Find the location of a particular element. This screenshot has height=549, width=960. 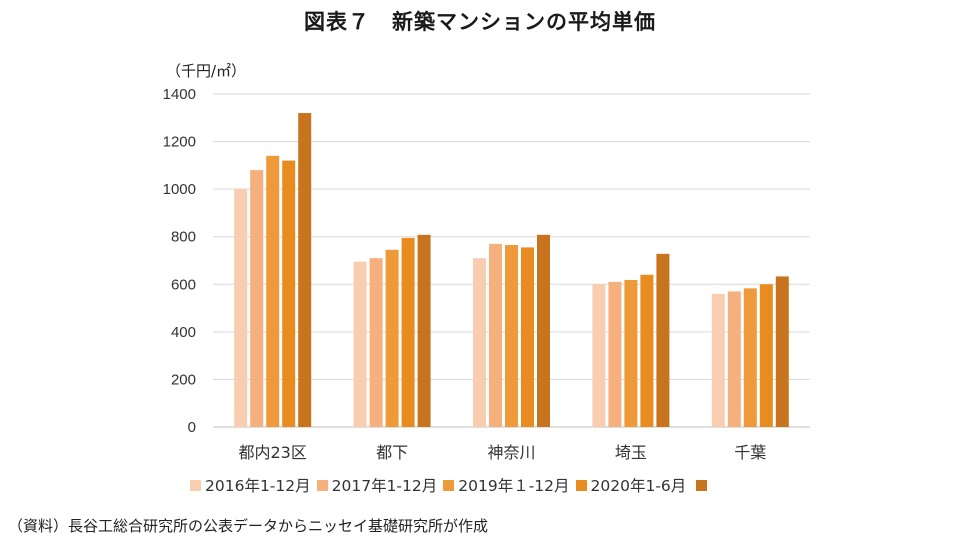

legend-item: 2017年1-12月 is located at coordinates (377, 485).